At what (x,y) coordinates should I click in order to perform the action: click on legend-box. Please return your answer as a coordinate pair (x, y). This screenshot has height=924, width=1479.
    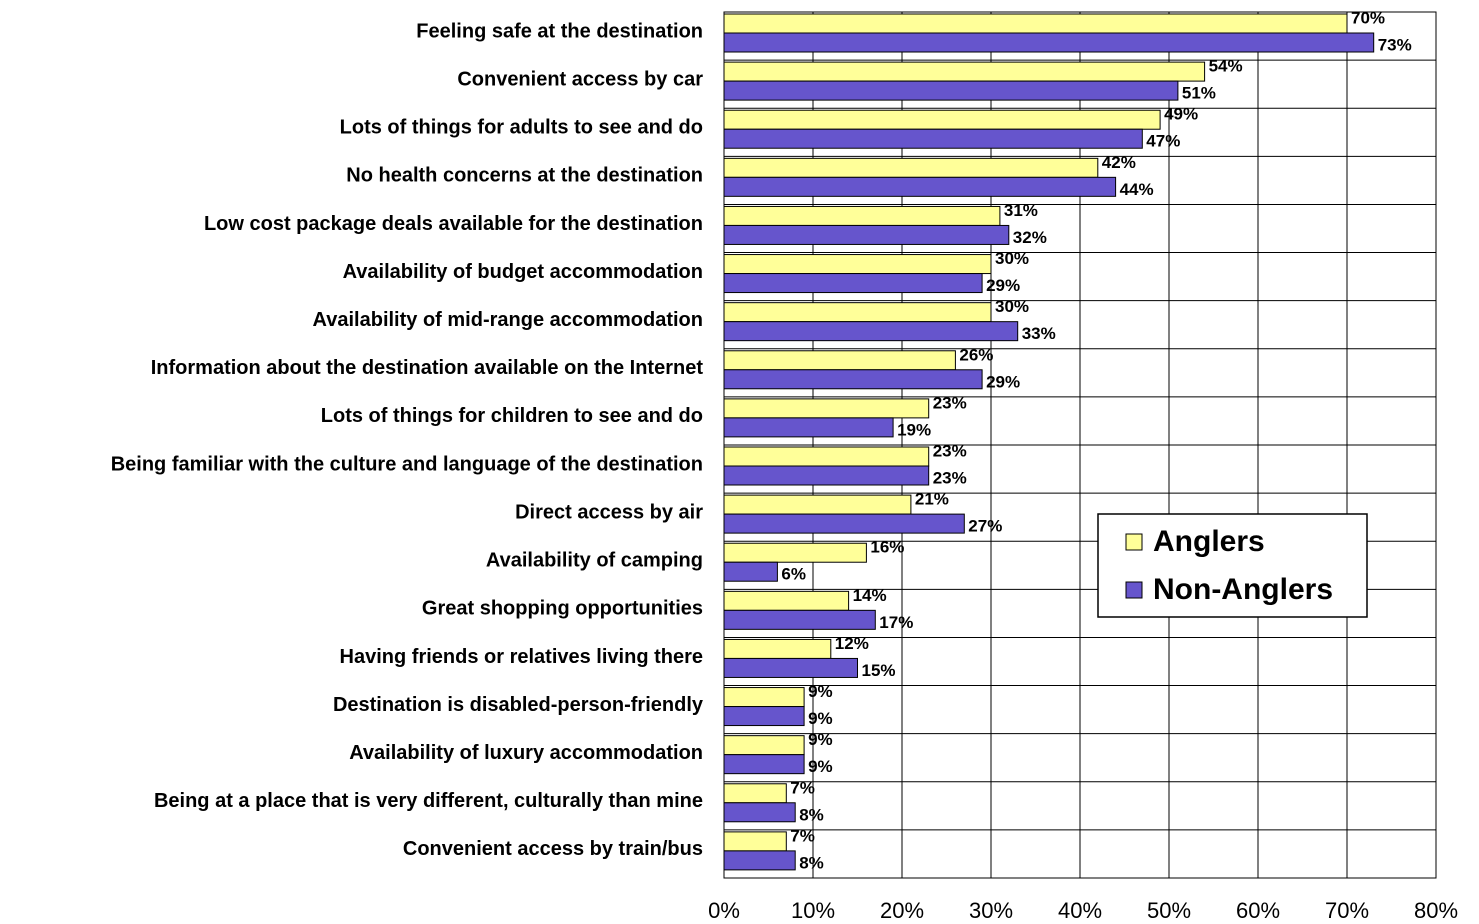
    Looking at the image, I should click on (1232, 565).